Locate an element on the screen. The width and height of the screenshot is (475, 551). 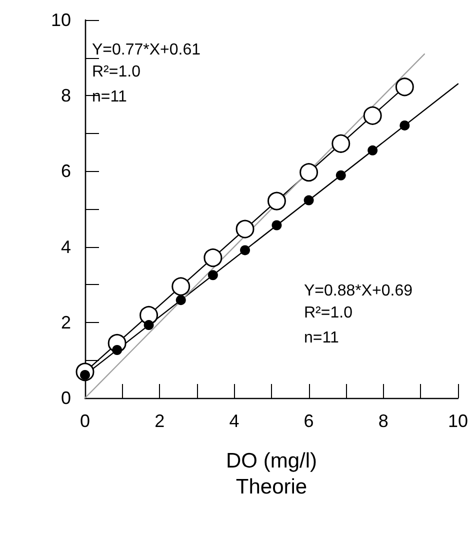
y-tick-label: 6 is located at coordinates (65, 171).